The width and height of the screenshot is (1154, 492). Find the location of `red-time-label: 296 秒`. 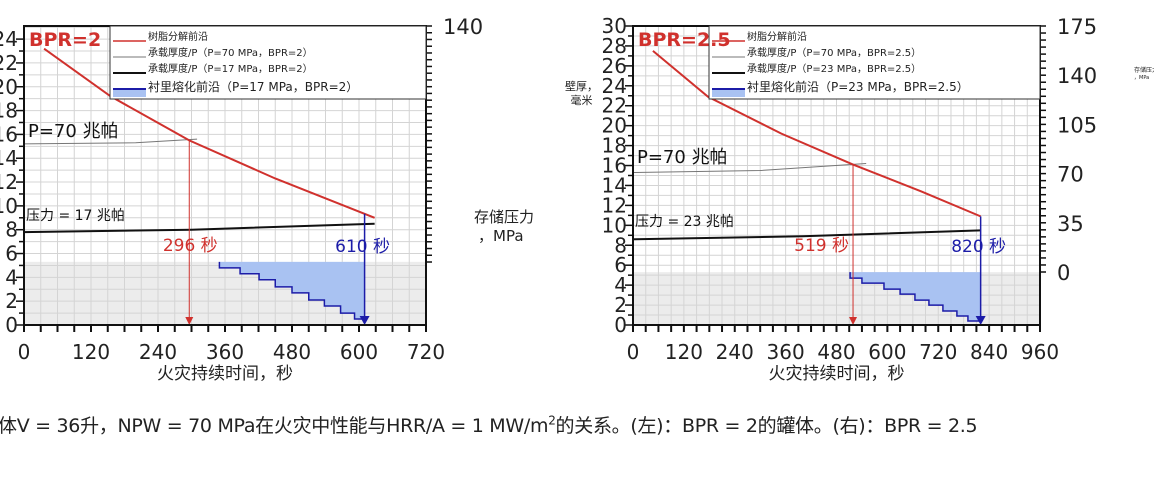

red-time-label: 296 秒 is located at coordinates (190, 246).